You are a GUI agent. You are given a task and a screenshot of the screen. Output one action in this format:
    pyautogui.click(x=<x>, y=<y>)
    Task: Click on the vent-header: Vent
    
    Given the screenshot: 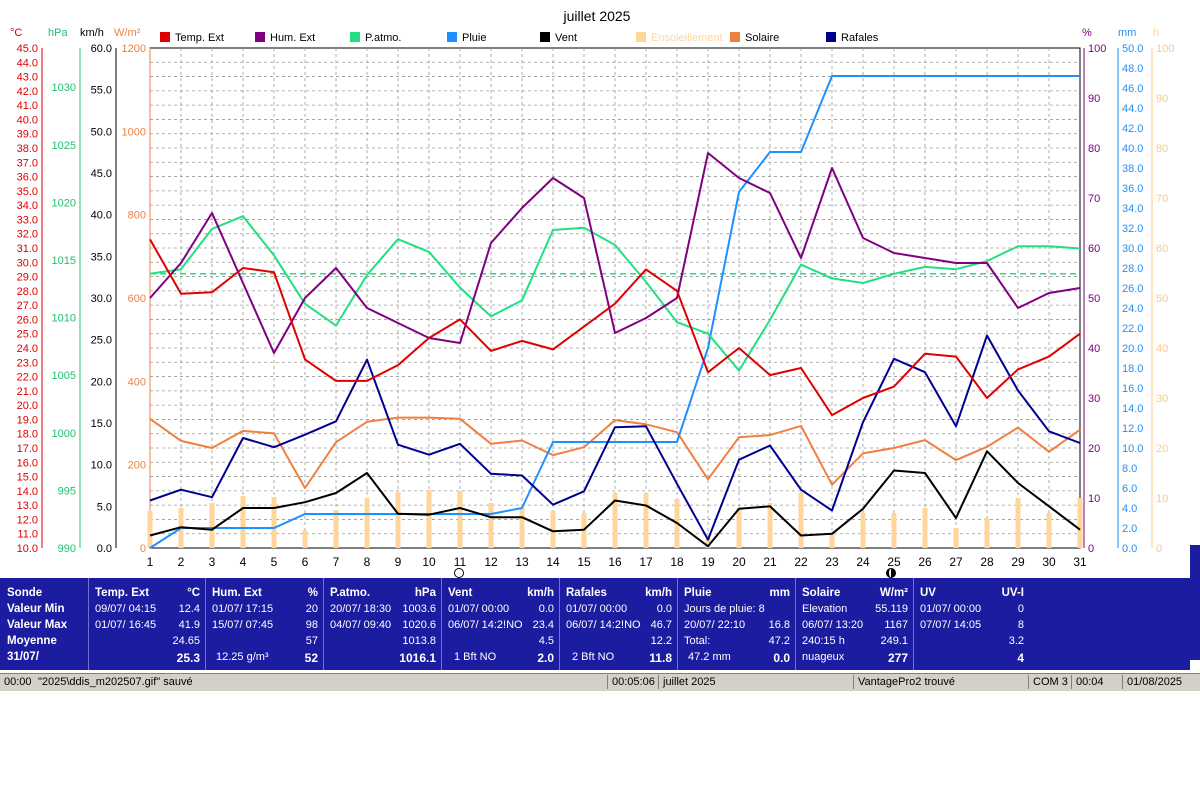 What is the action you would take?
    pyautogui.click(x=460, y=593)
    